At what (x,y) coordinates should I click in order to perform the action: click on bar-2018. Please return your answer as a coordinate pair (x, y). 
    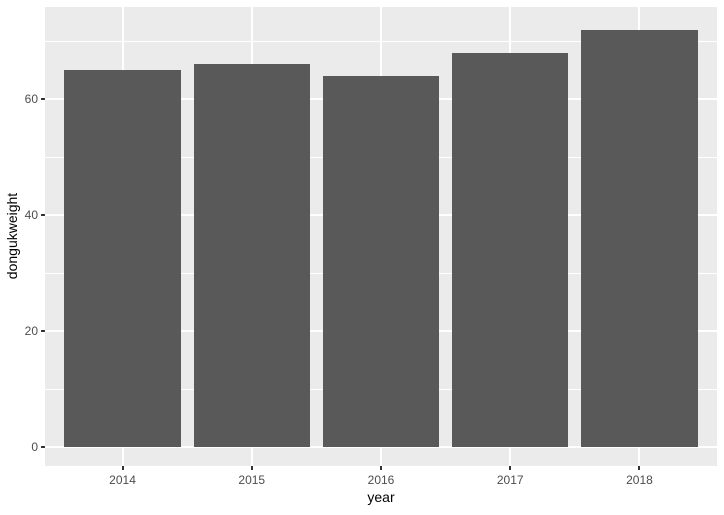
    Looking at the image, I should click on (639, 238).